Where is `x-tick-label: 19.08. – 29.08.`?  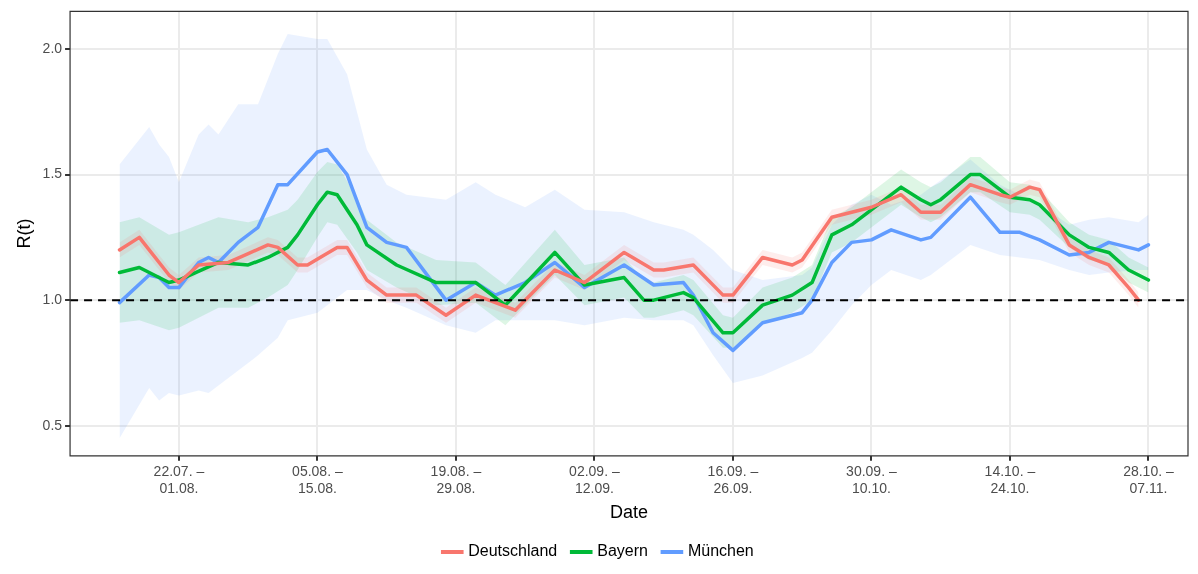 x-tick-label: 19.08. – 29.08. is located at coordinates (456, 479).